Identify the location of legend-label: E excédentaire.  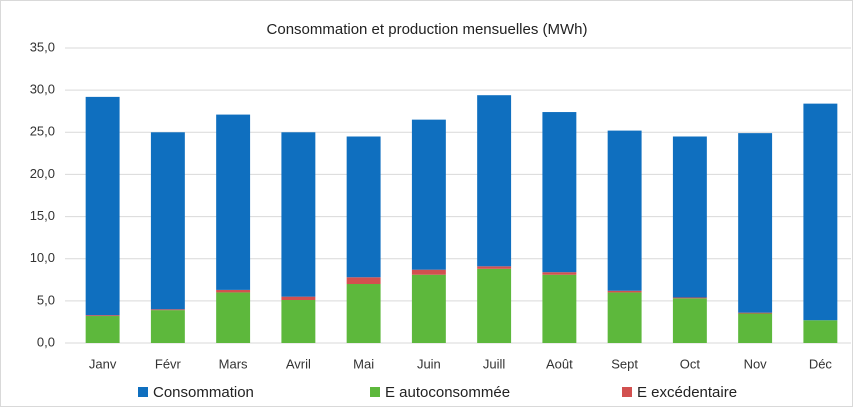
(687, 392).